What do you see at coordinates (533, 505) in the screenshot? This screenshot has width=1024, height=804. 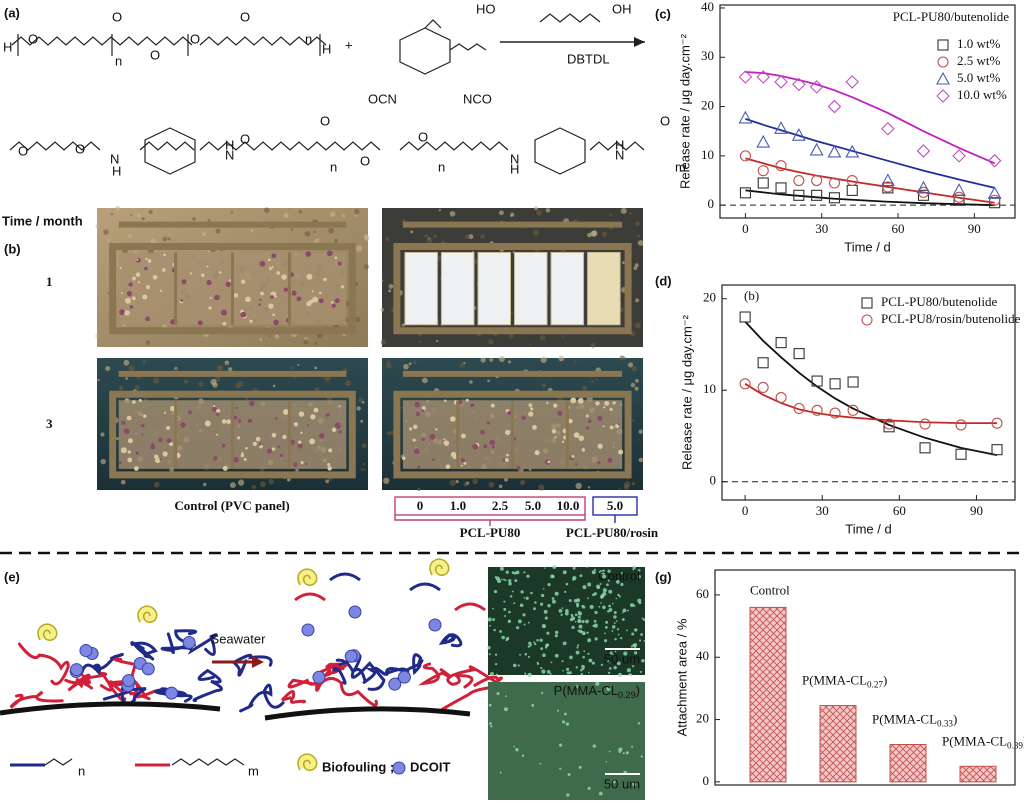 I see `concentration: 5.0` at bounding box center [533, 505].